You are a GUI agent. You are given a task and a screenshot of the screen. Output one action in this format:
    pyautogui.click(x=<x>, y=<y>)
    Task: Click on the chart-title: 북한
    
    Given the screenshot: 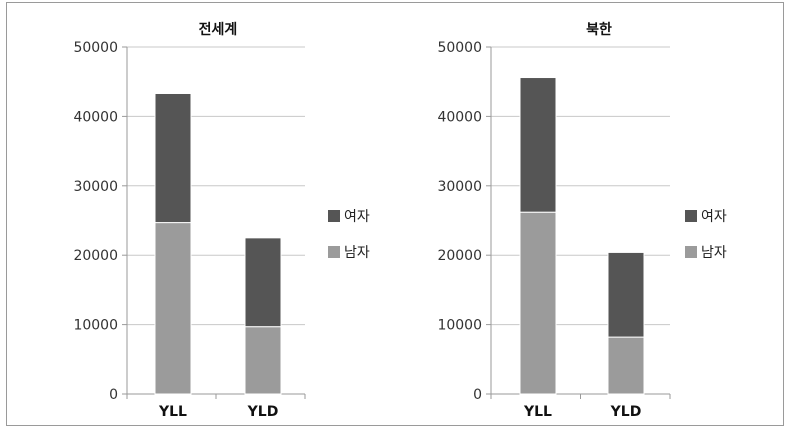 What is the action you would take?
    pyautogui.click(x=599, y=30)
    